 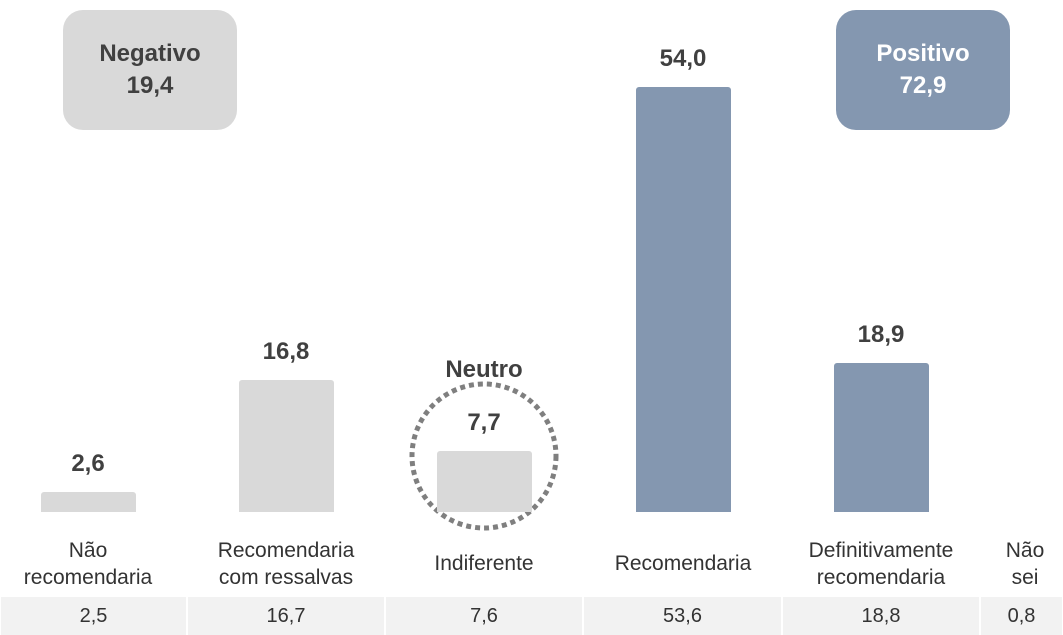 I want to click on table-cell: 53,6, so click(x=682, y=616).